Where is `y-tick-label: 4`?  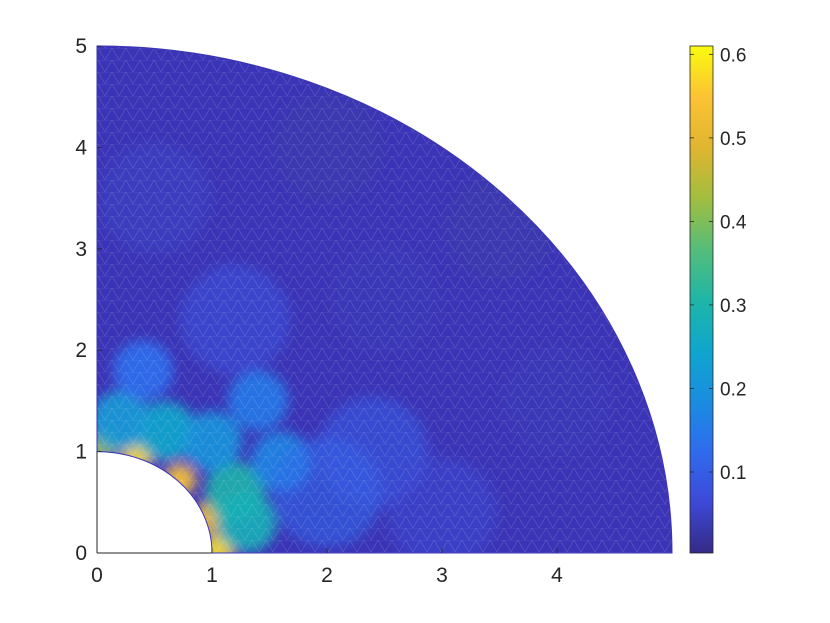
y-tick-label: 4 is located at coordinates (81, 147).